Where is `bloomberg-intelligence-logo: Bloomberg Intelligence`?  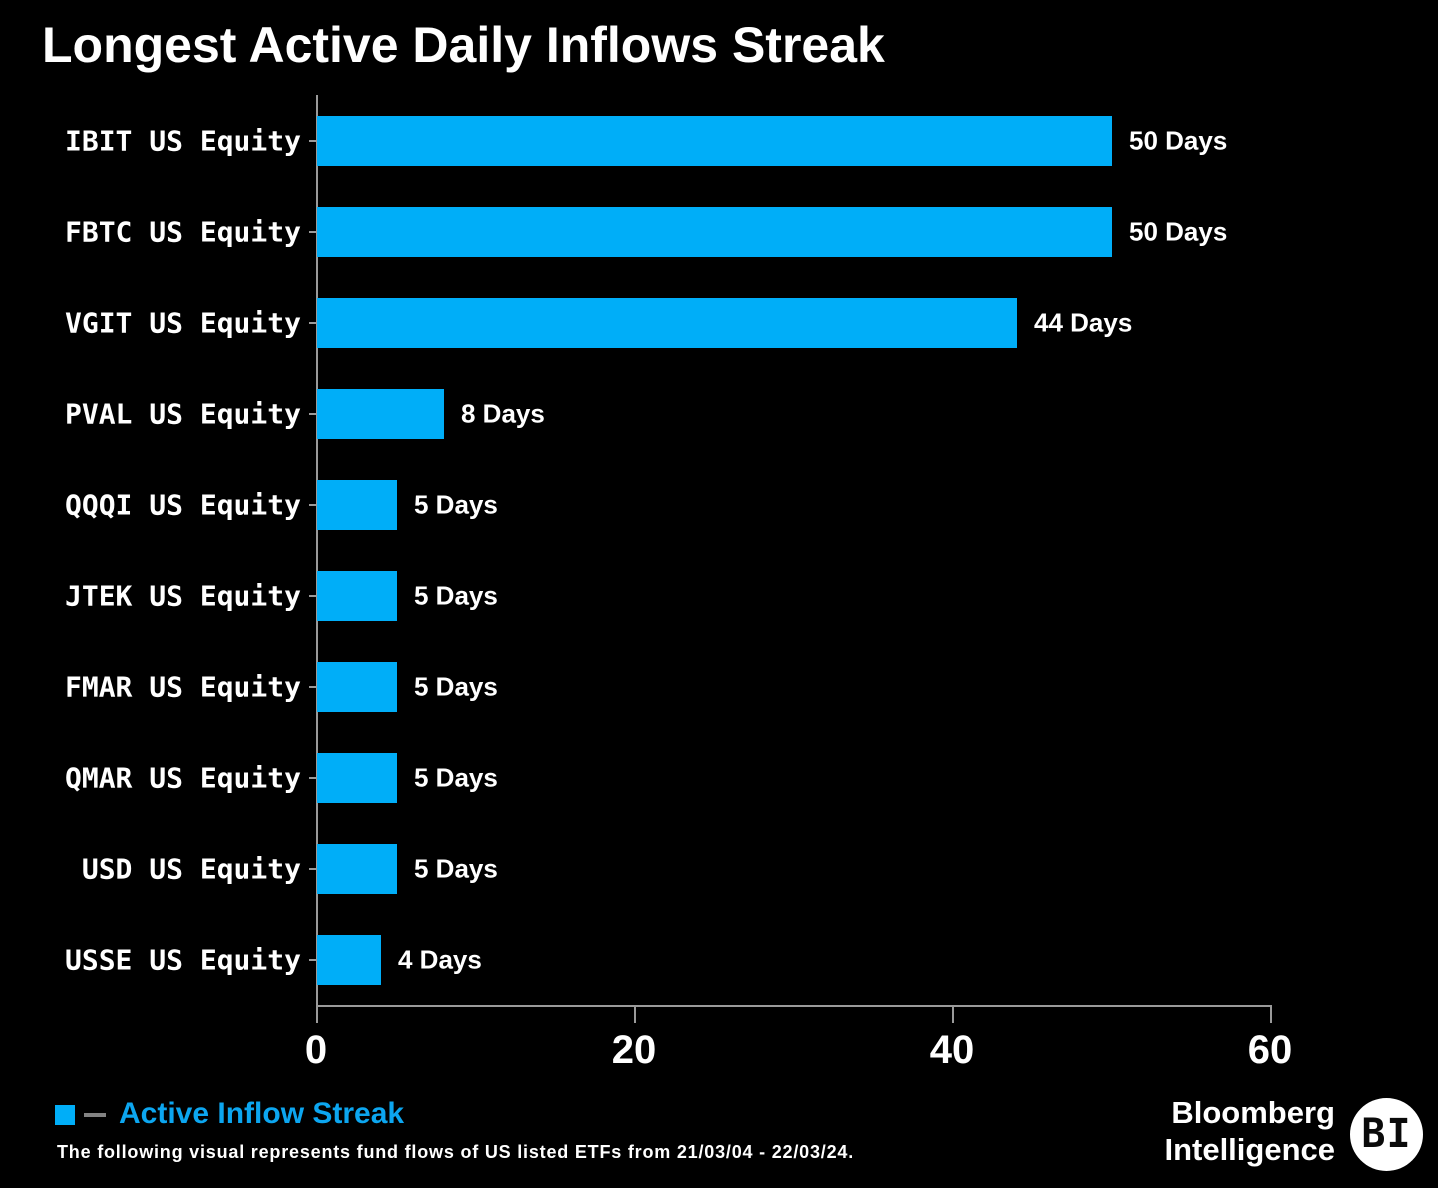 bloomberg-intelligence-logo: Bloomberg Intelligence is located at coordinates (1187, 1131).